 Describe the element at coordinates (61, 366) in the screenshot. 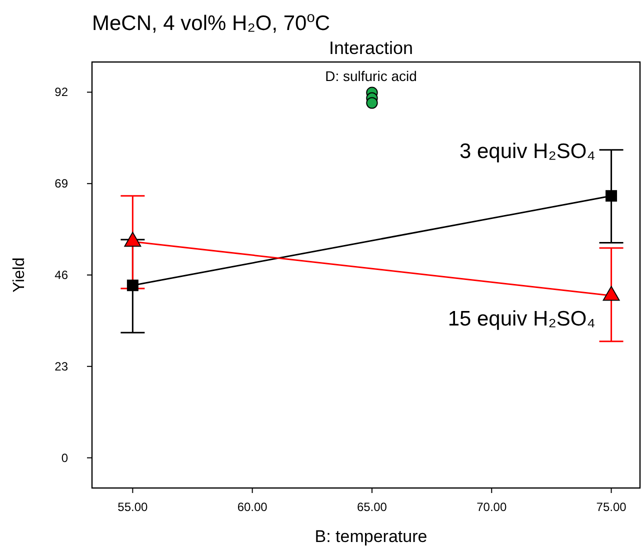

I see `y-tick-label: 23` at that location.